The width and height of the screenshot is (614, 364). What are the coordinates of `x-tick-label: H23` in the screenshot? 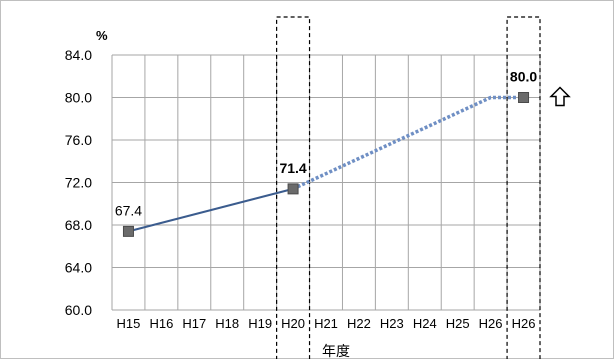 It's located at (392, 323).